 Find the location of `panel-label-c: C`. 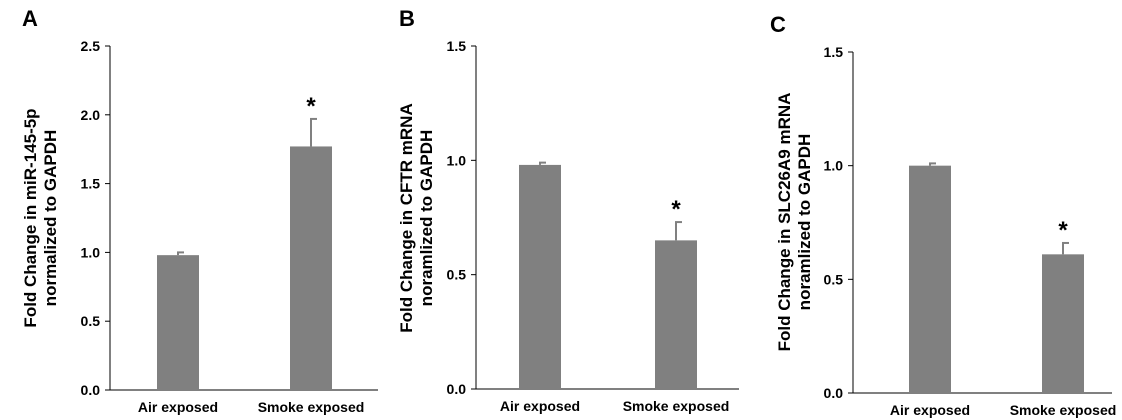

panel-label-c: C is located at coordinates (778, 24).